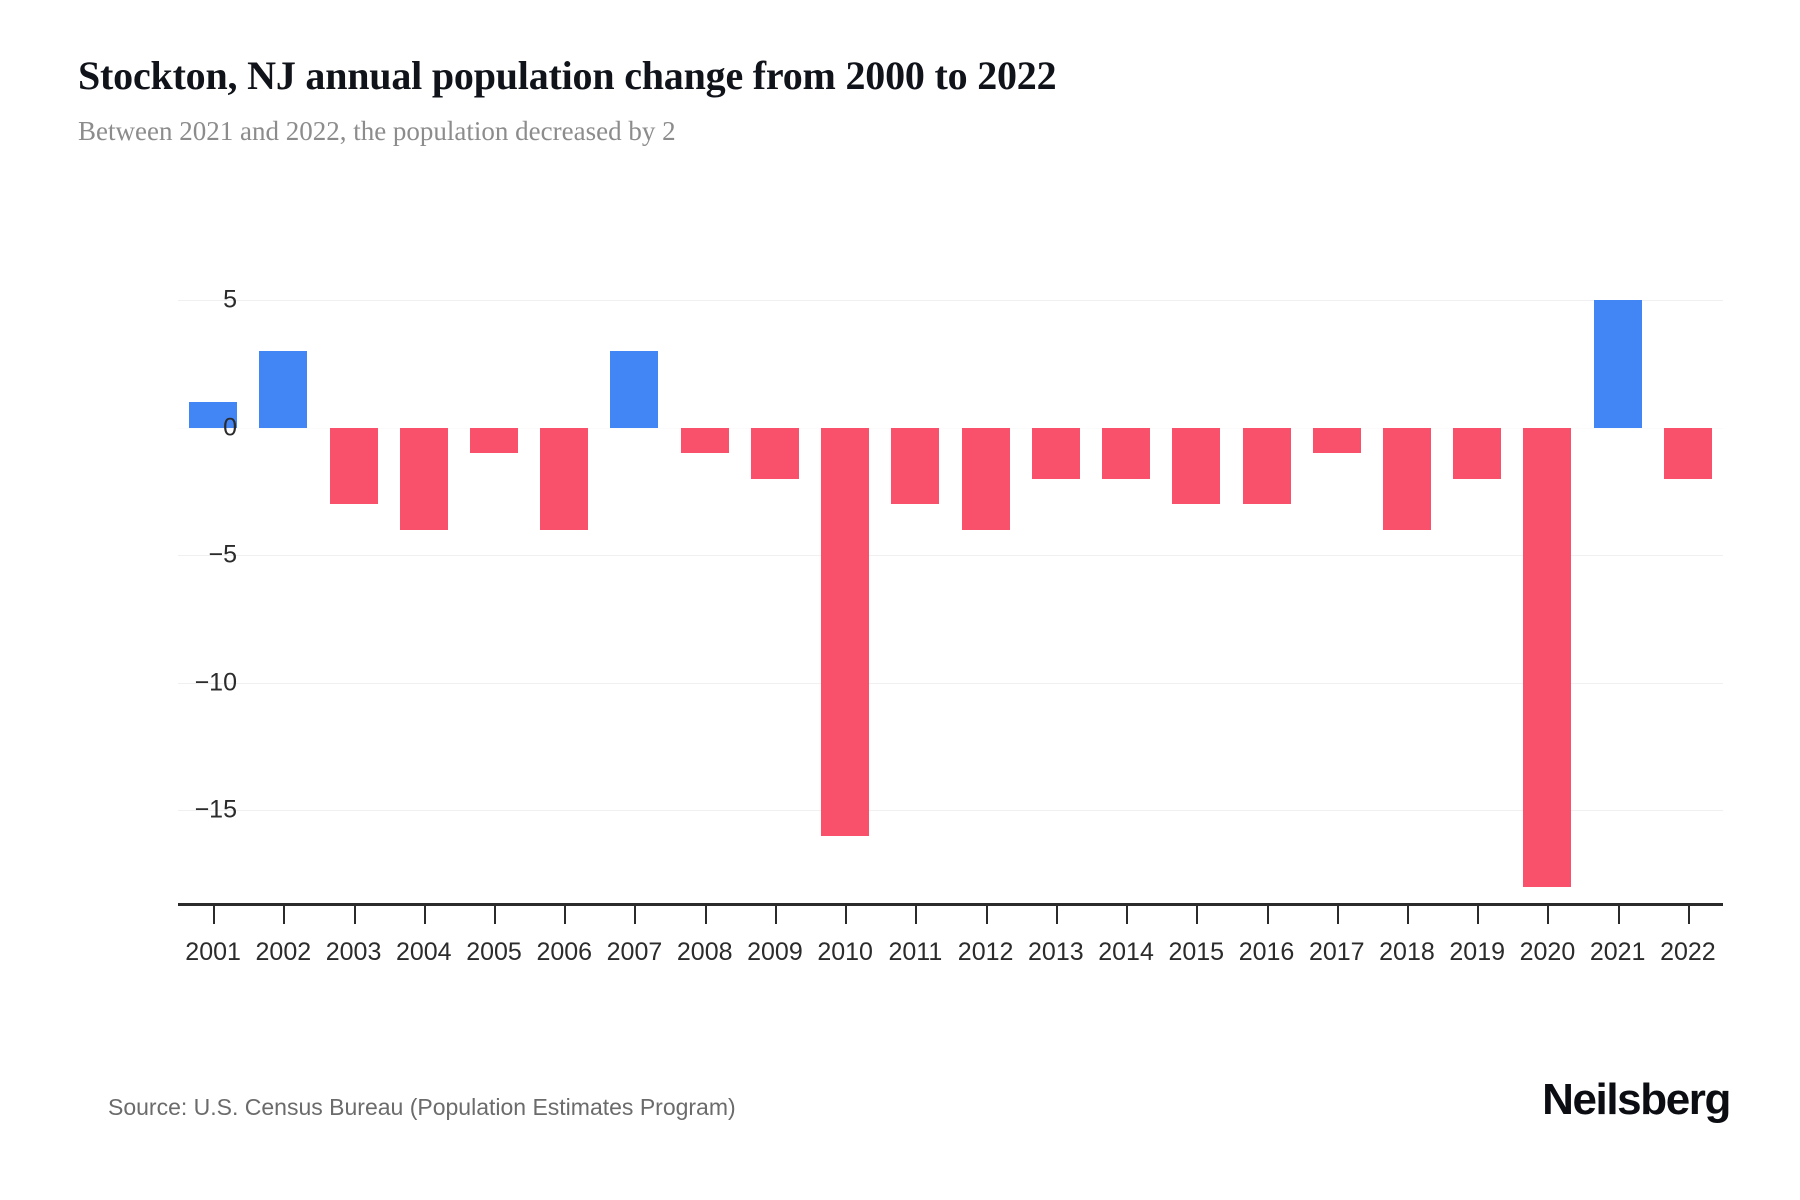  Describe the element at coordinates (950, 555) in the screenshot. I see `gridline--5` at that location.